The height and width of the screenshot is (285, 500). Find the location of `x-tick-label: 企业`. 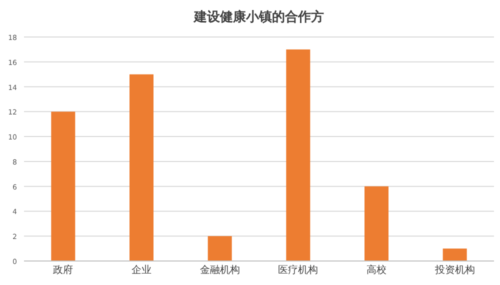

x-tick-label: 企业 is located at coordinates (142, 270).